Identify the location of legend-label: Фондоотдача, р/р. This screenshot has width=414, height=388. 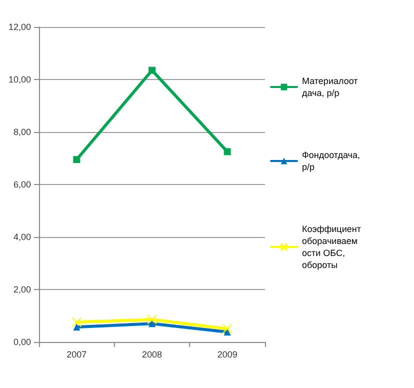
(332, 161).